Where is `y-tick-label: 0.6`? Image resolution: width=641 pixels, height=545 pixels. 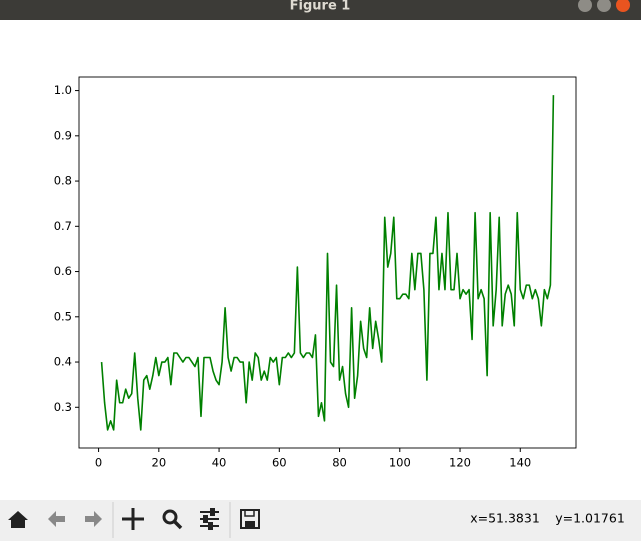
y-tick-label: 0.6 is located at coordinates (63, 271).